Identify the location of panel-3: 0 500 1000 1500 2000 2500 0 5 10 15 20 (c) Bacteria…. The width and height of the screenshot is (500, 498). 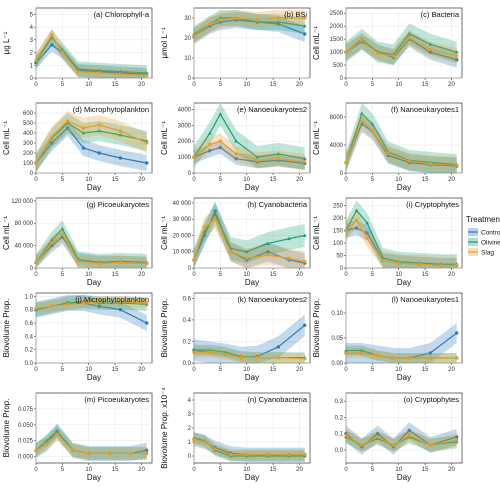
(387, 47).